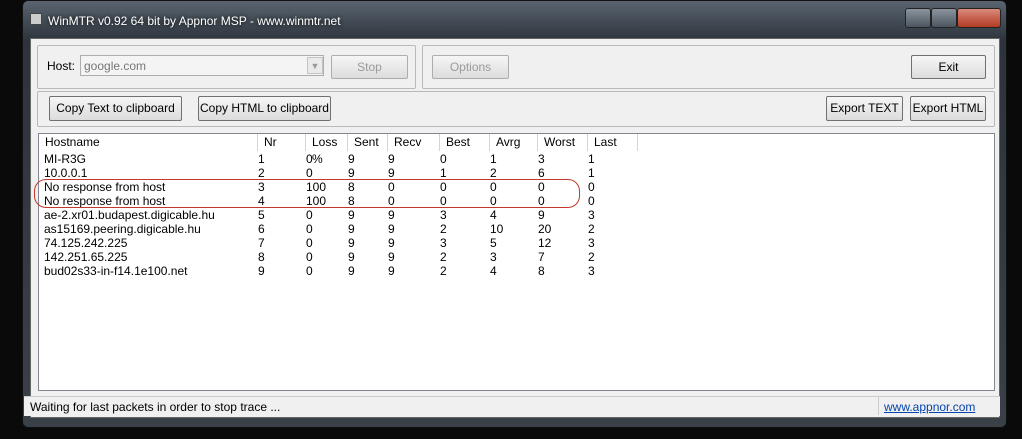 The width and height of the screenshot is (1022, 439). What do you see at coordinates (497, 229) in the screenshot?
I see `cell-value: 10` at bounding box center [497, 229].